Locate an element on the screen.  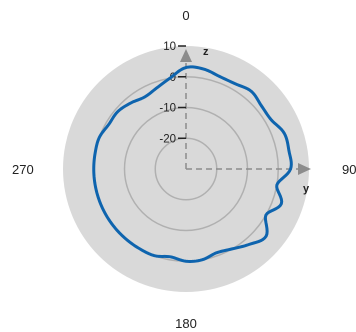
azimuth-label-0: 0 is located at coordinates (185, 15).